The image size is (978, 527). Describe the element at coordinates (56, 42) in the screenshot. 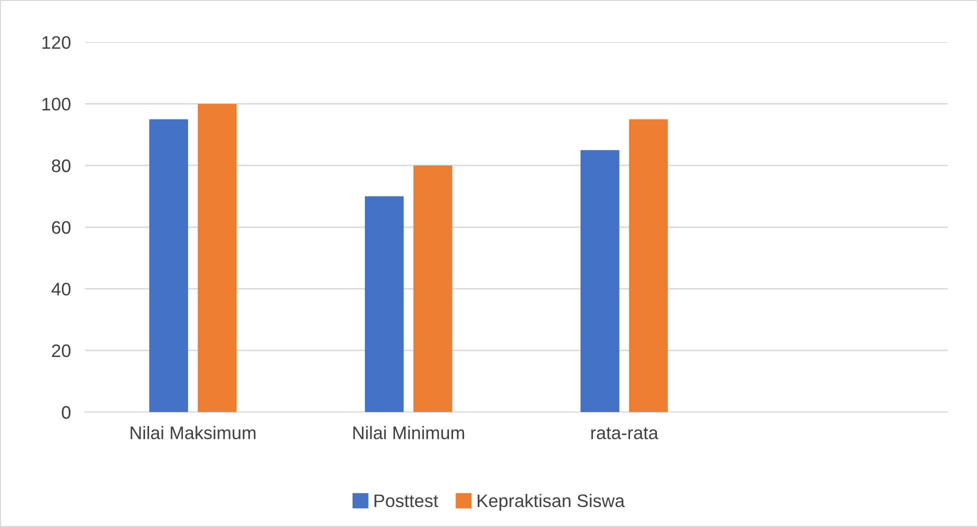

I see `y-tick-label: 120` at that location.